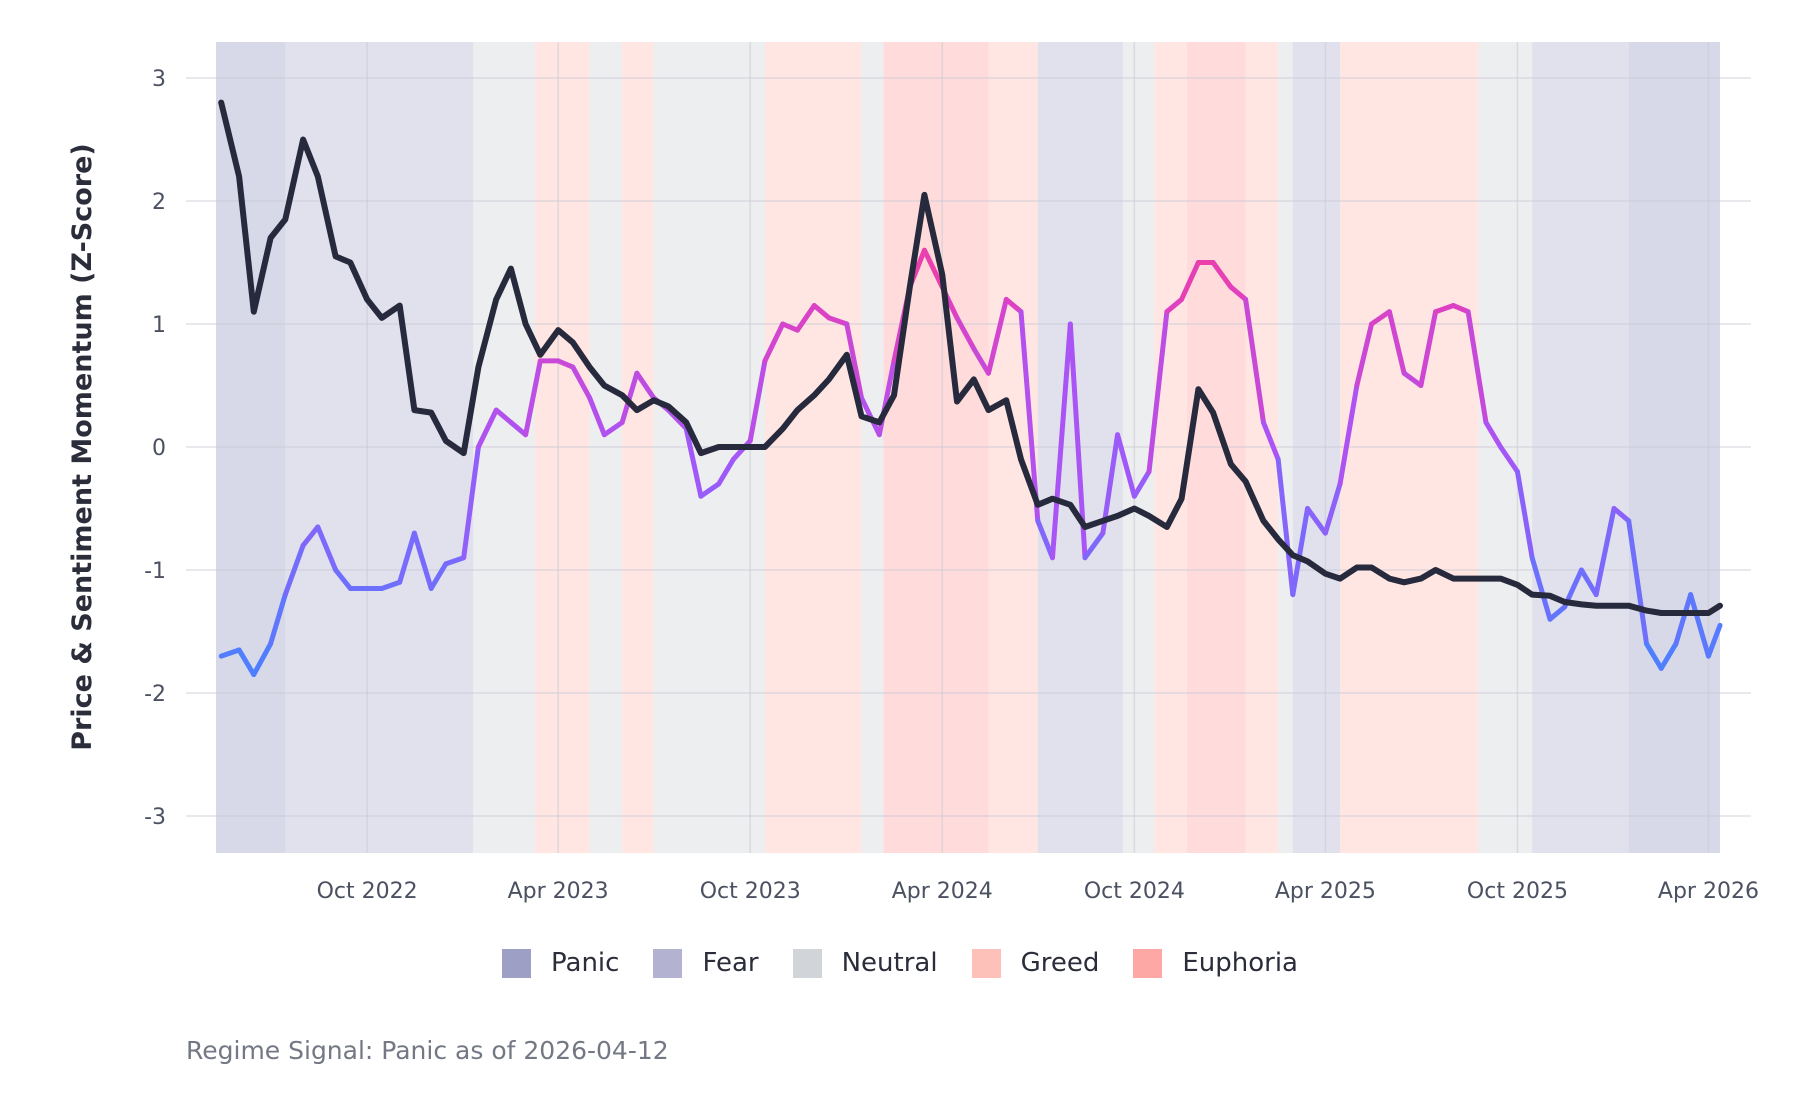  Describe the element at coordinates (558, 891) in the screenshot. I see `x-tick-label: Apr 2023` at that location.